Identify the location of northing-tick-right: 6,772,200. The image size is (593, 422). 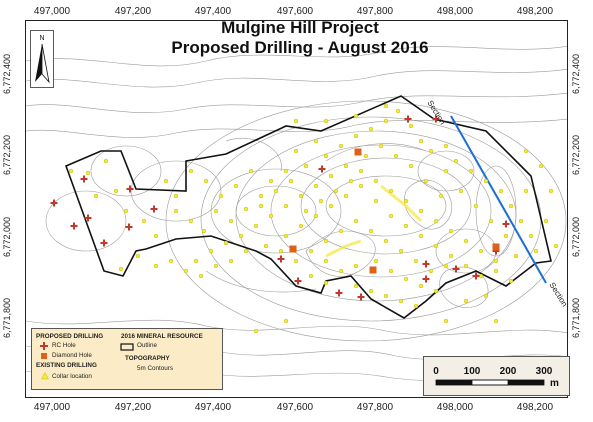
(576, 155).